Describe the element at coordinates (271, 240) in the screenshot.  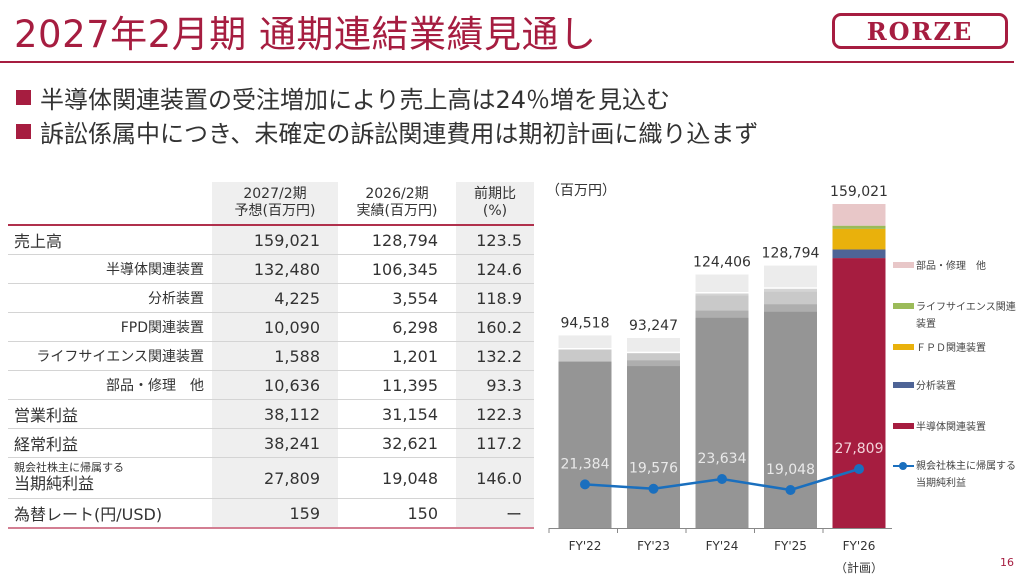
I see `table-row: 売上高 159,021 128,794 123.5` at that location.